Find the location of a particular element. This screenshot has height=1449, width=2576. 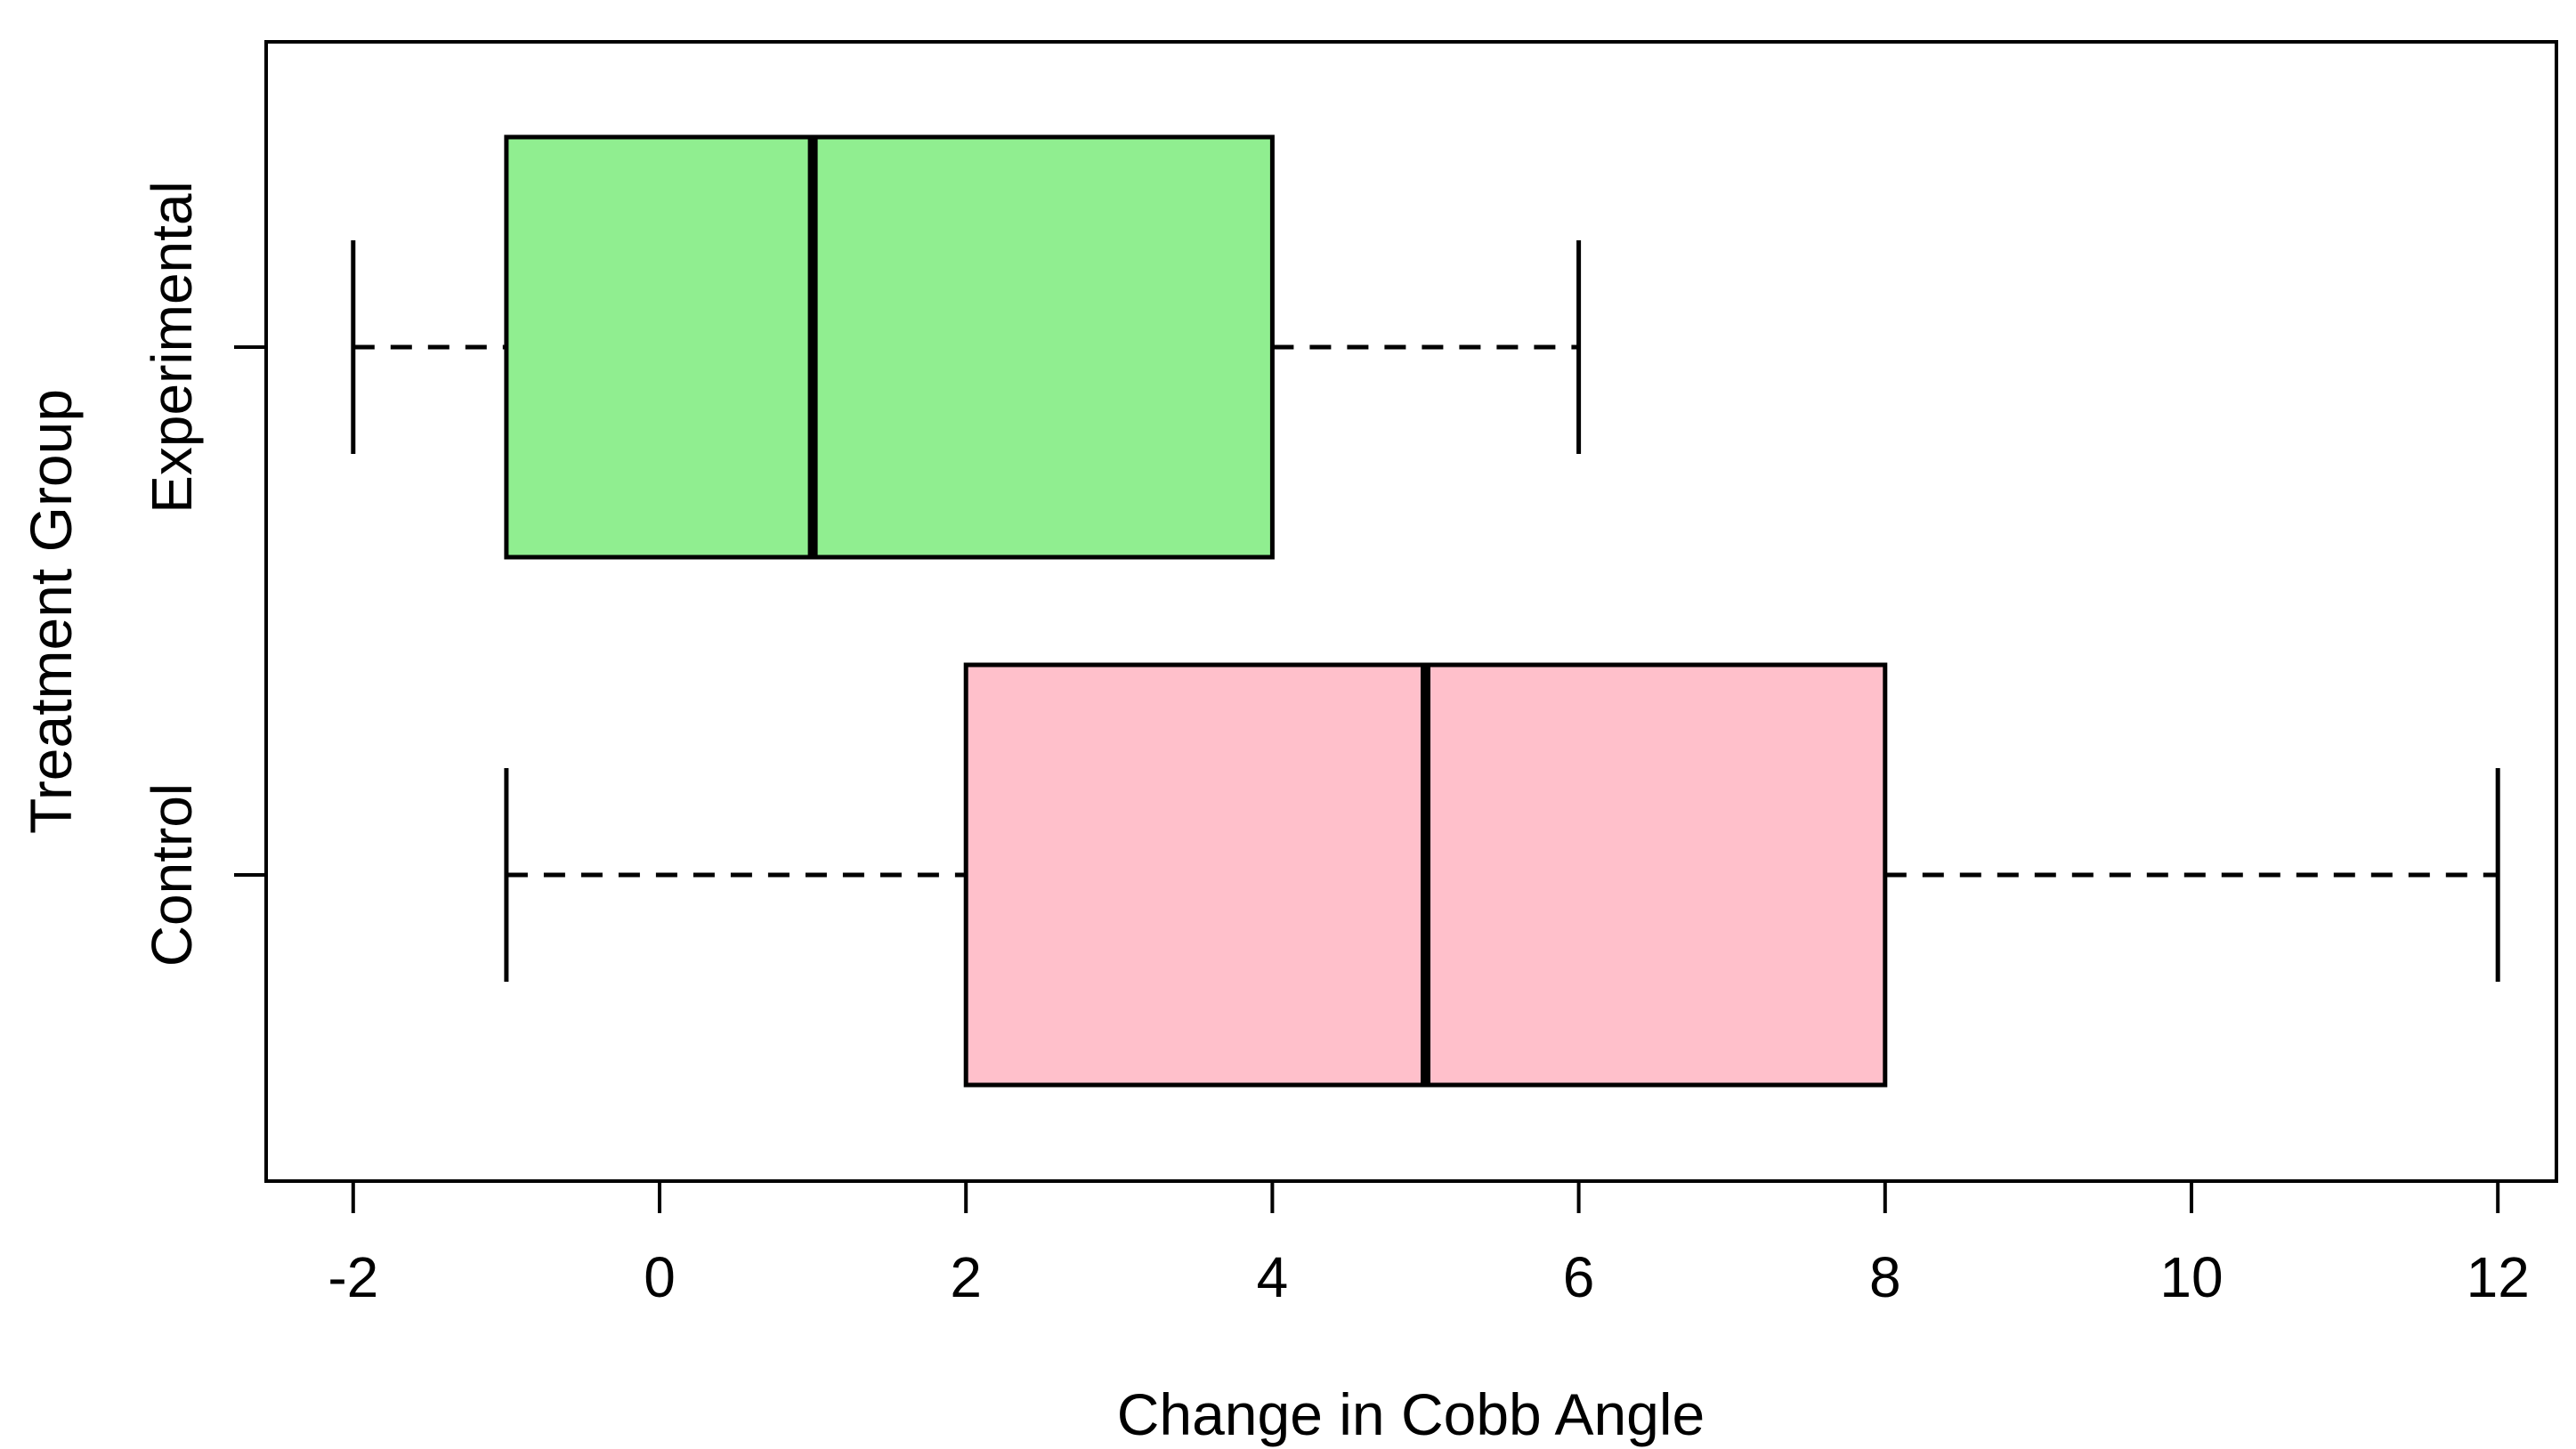

iqr-box-experimental is located at coordinates (890, 347).